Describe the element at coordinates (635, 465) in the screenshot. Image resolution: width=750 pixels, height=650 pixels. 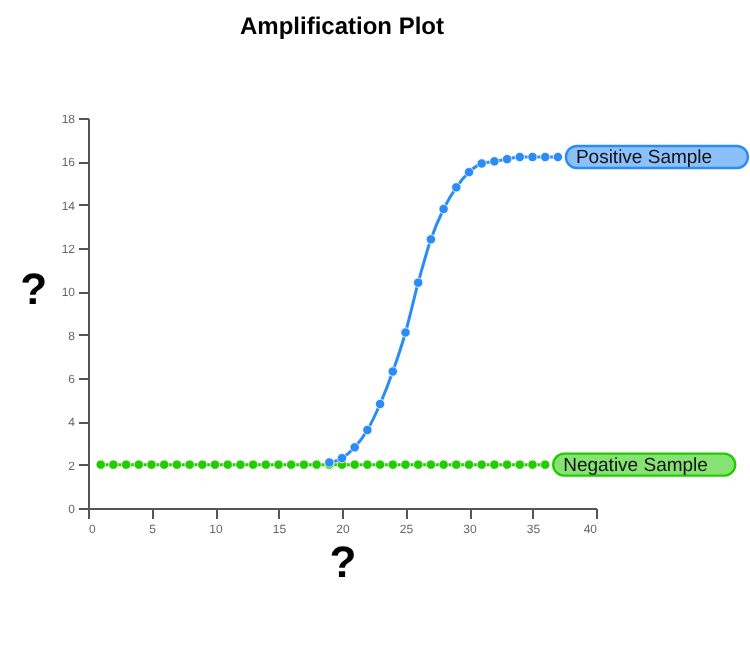
I see `series-label: Negative Sample` at that location.